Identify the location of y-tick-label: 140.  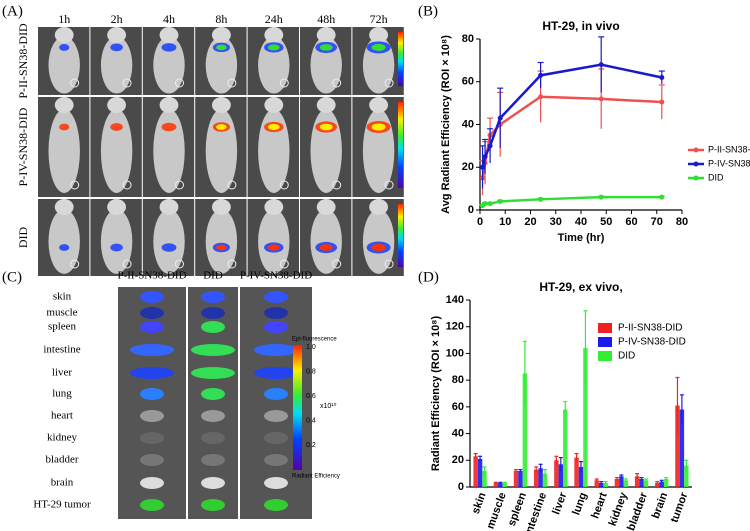
(455, 300).